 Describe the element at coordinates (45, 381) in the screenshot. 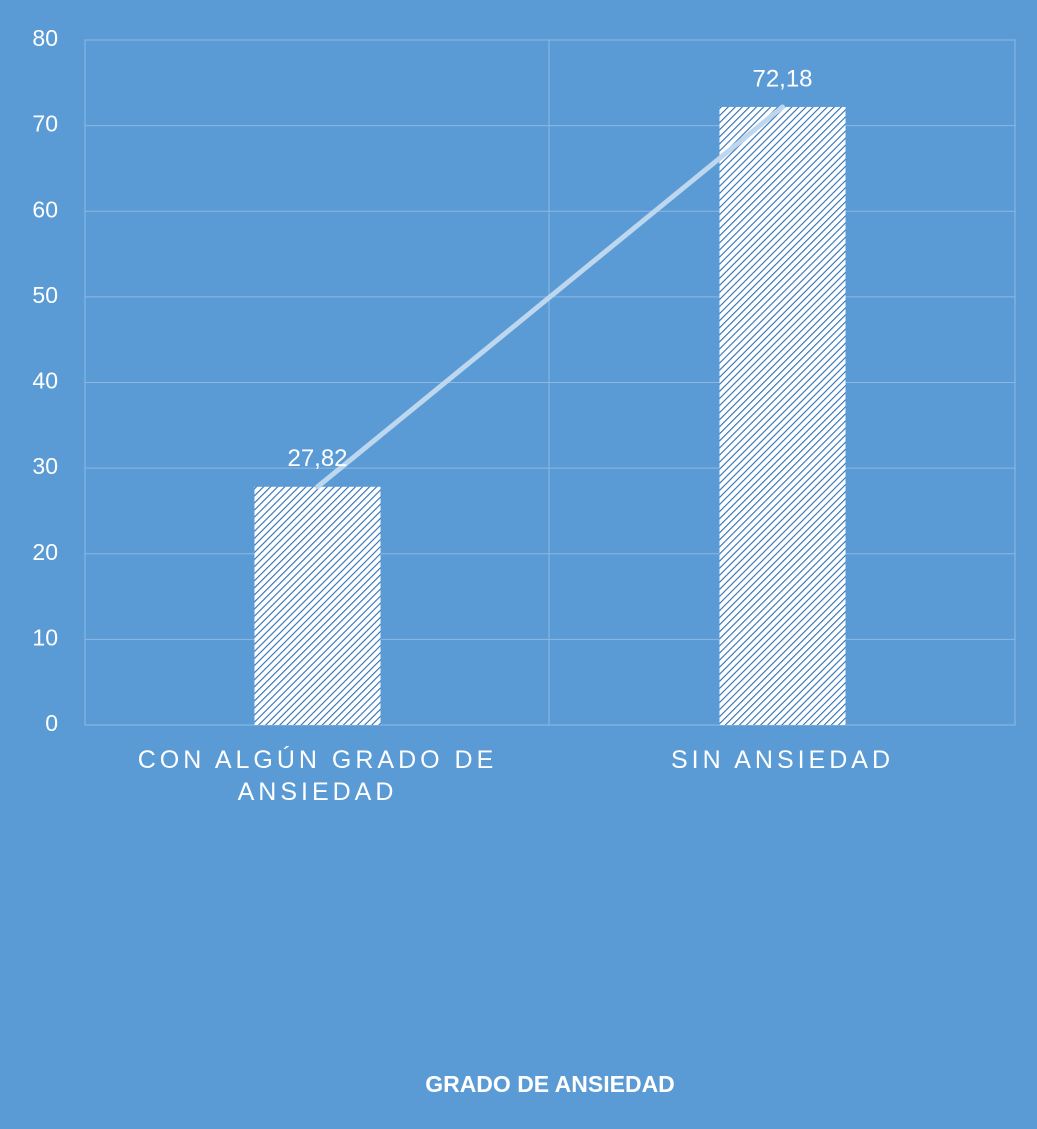

I see `y-tick-label: 40` at that location.